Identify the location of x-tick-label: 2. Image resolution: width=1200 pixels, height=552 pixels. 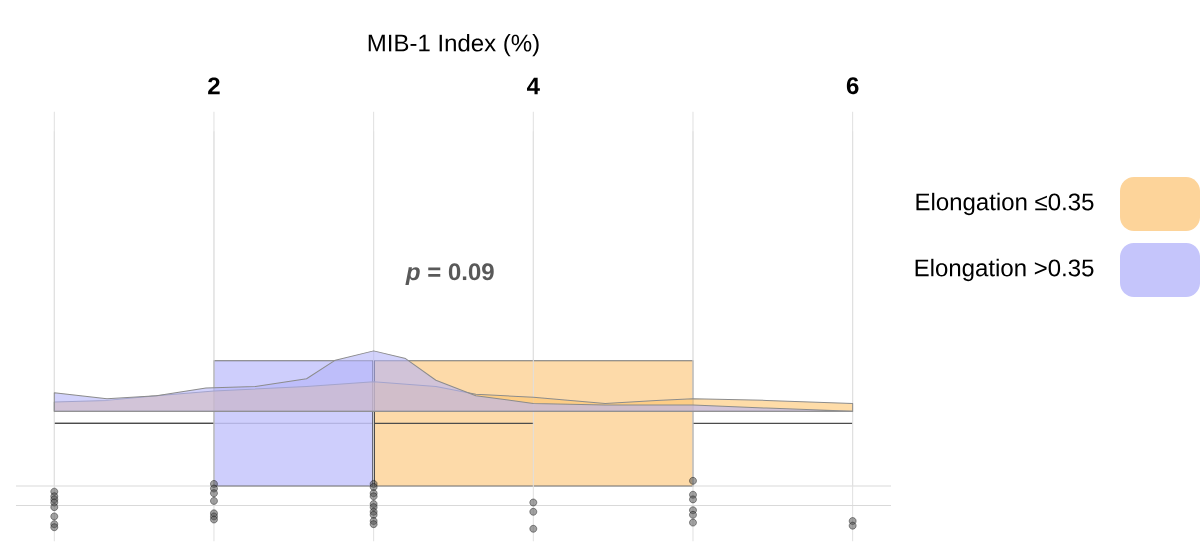
(214, 86).